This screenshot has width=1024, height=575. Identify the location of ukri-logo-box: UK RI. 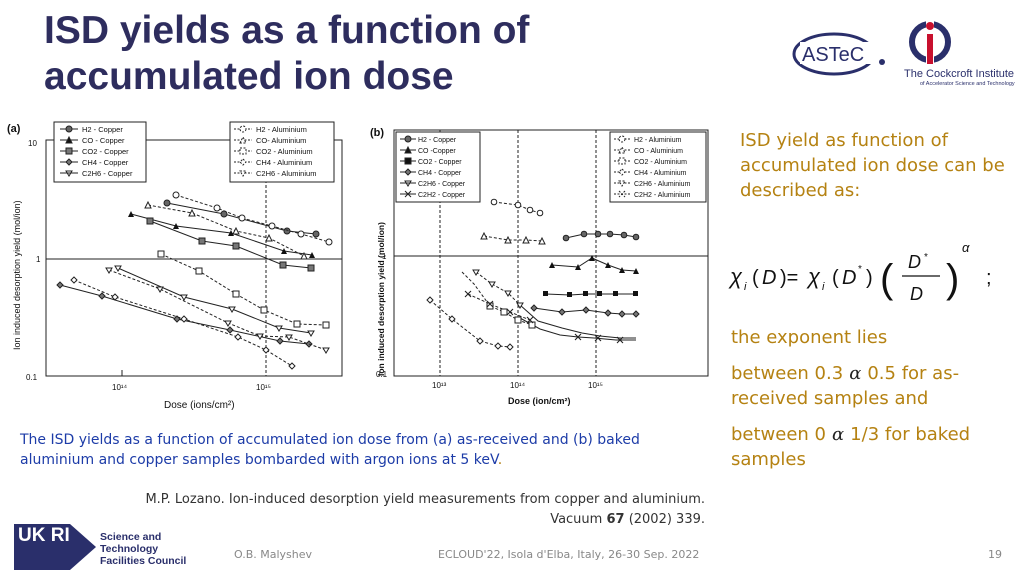
(42, 547).